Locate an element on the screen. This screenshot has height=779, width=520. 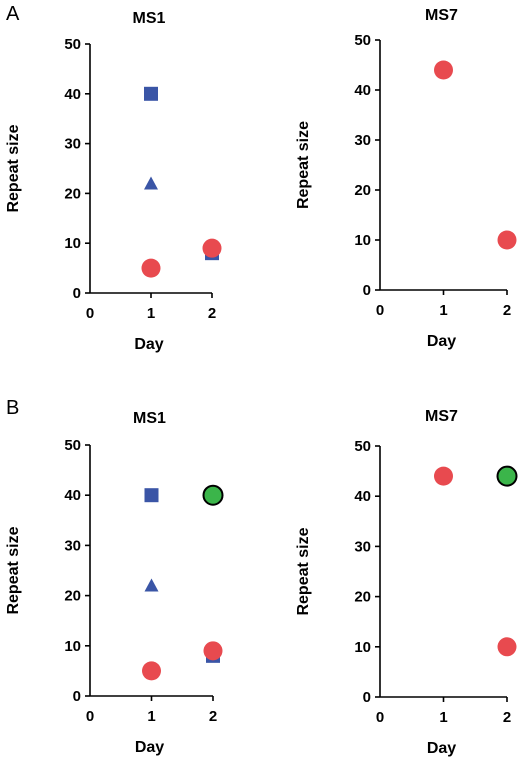
panel-label-a: A is located at coordinates (13, 14).